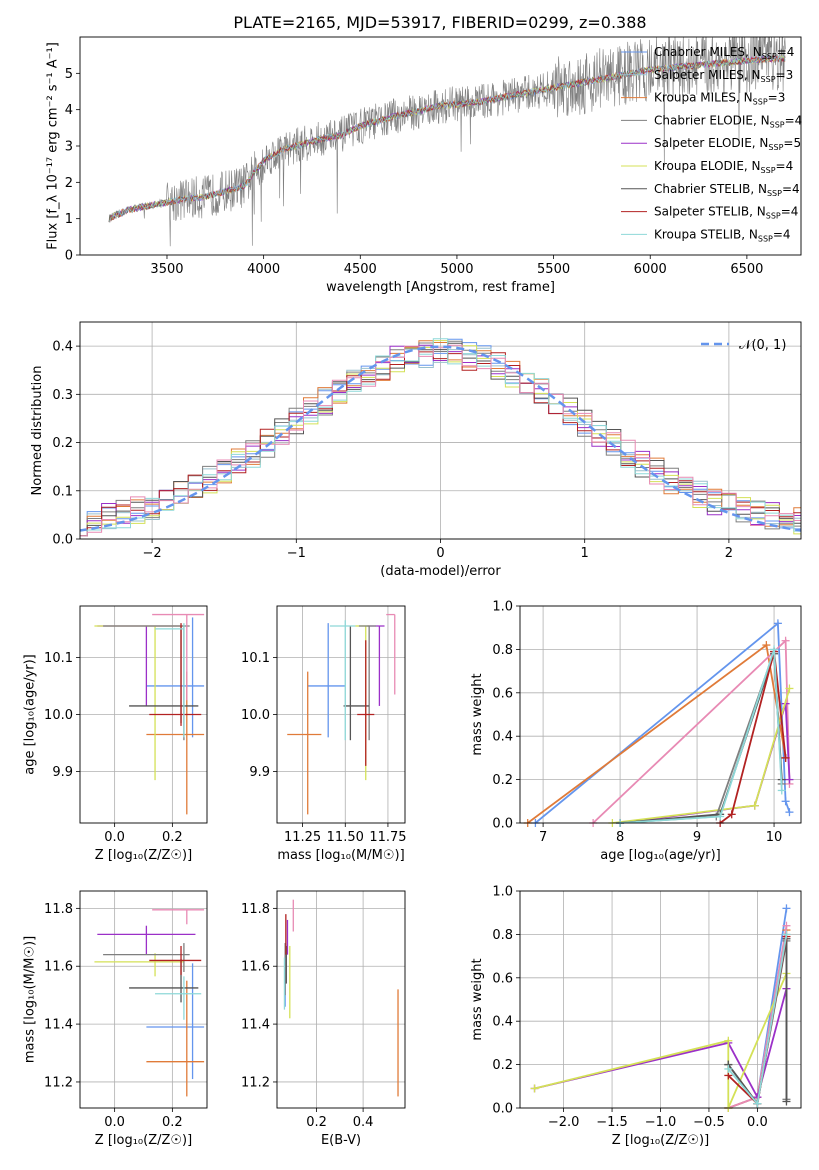 Image resolution: width=819 pixels, height=1170 pixels. I want to click on x-axis-label: E(B-V), so click(341, 1140).